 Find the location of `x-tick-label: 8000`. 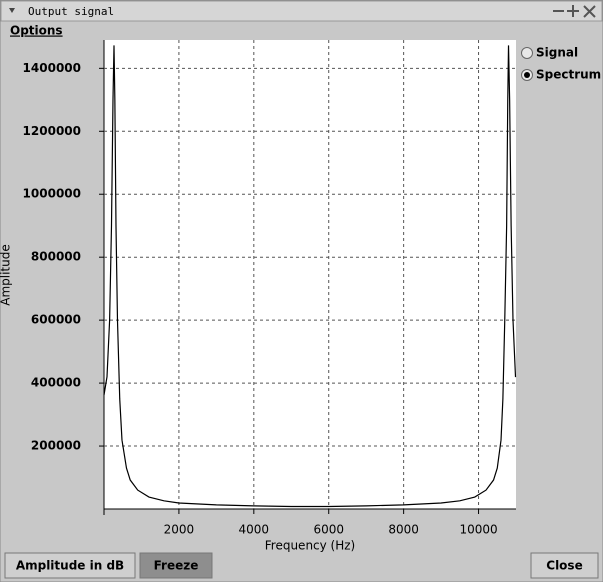

x-tick-label: 8000 is located at coordinates (403, 530).